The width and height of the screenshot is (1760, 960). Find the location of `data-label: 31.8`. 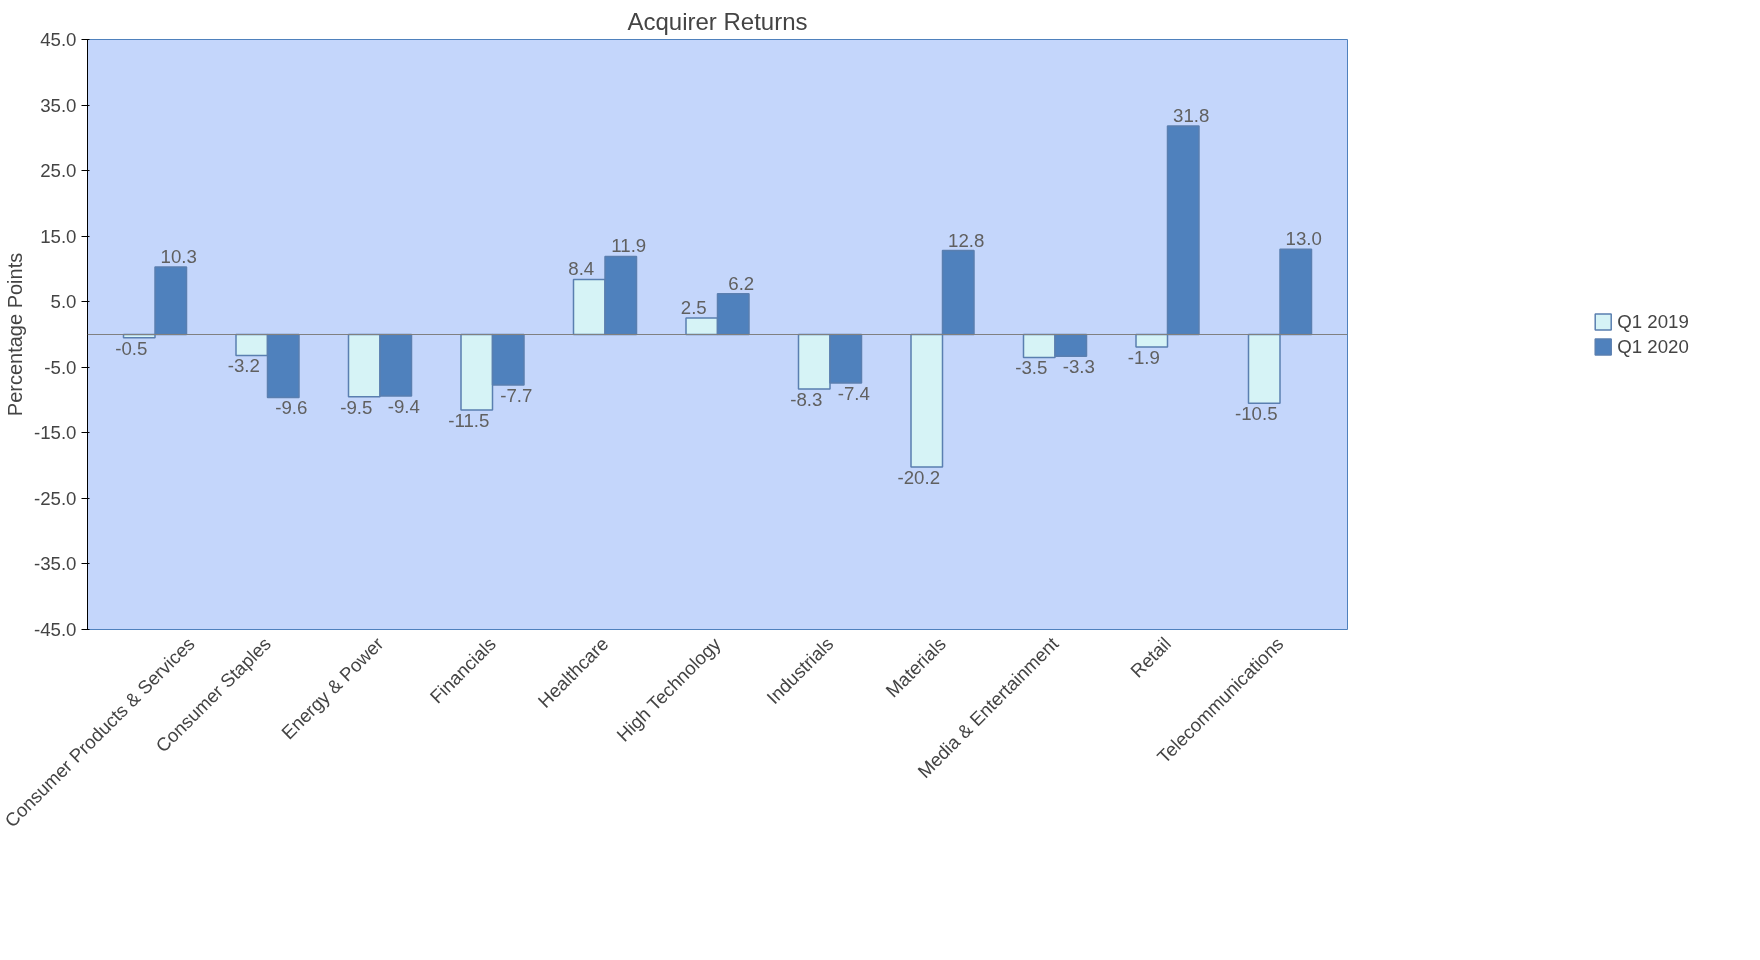

data-label: 31.8 is located at coordinates (1191, 116).